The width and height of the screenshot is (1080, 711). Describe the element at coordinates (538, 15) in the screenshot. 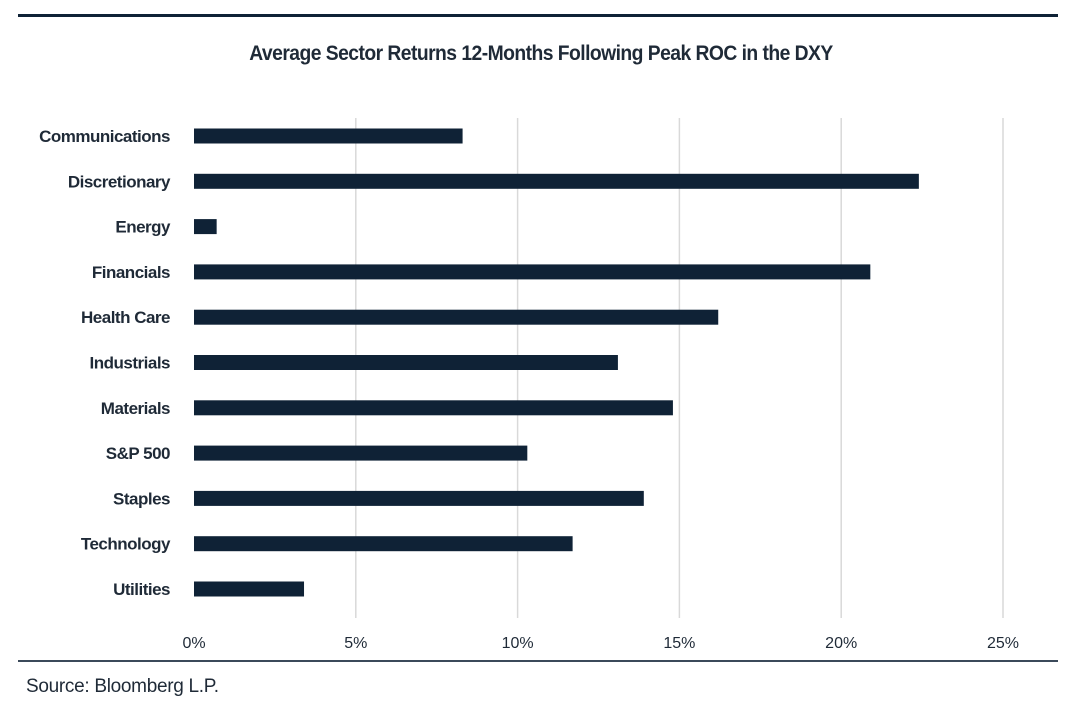

I see `top-rule` at that location.